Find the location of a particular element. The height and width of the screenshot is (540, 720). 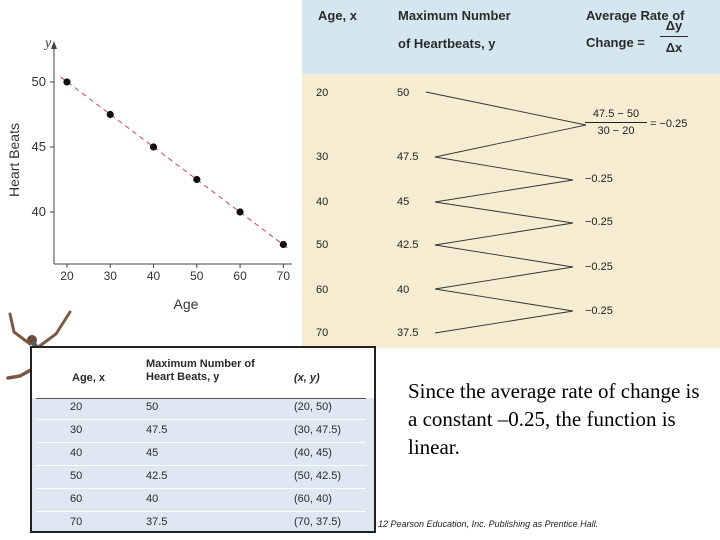

row-beats: 37.5 is located at coordinates (157, 522).